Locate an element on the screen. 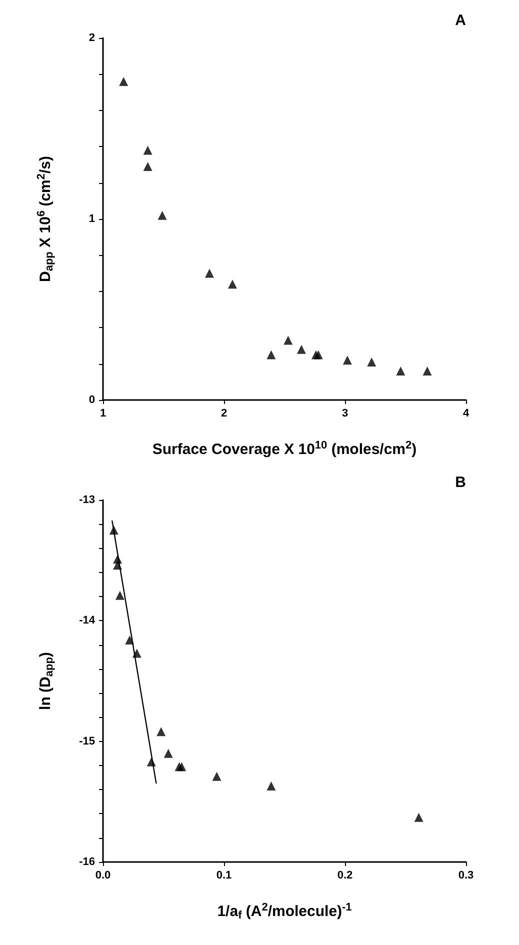  x-tick-label: 4 is located at coordinates (466, 414).